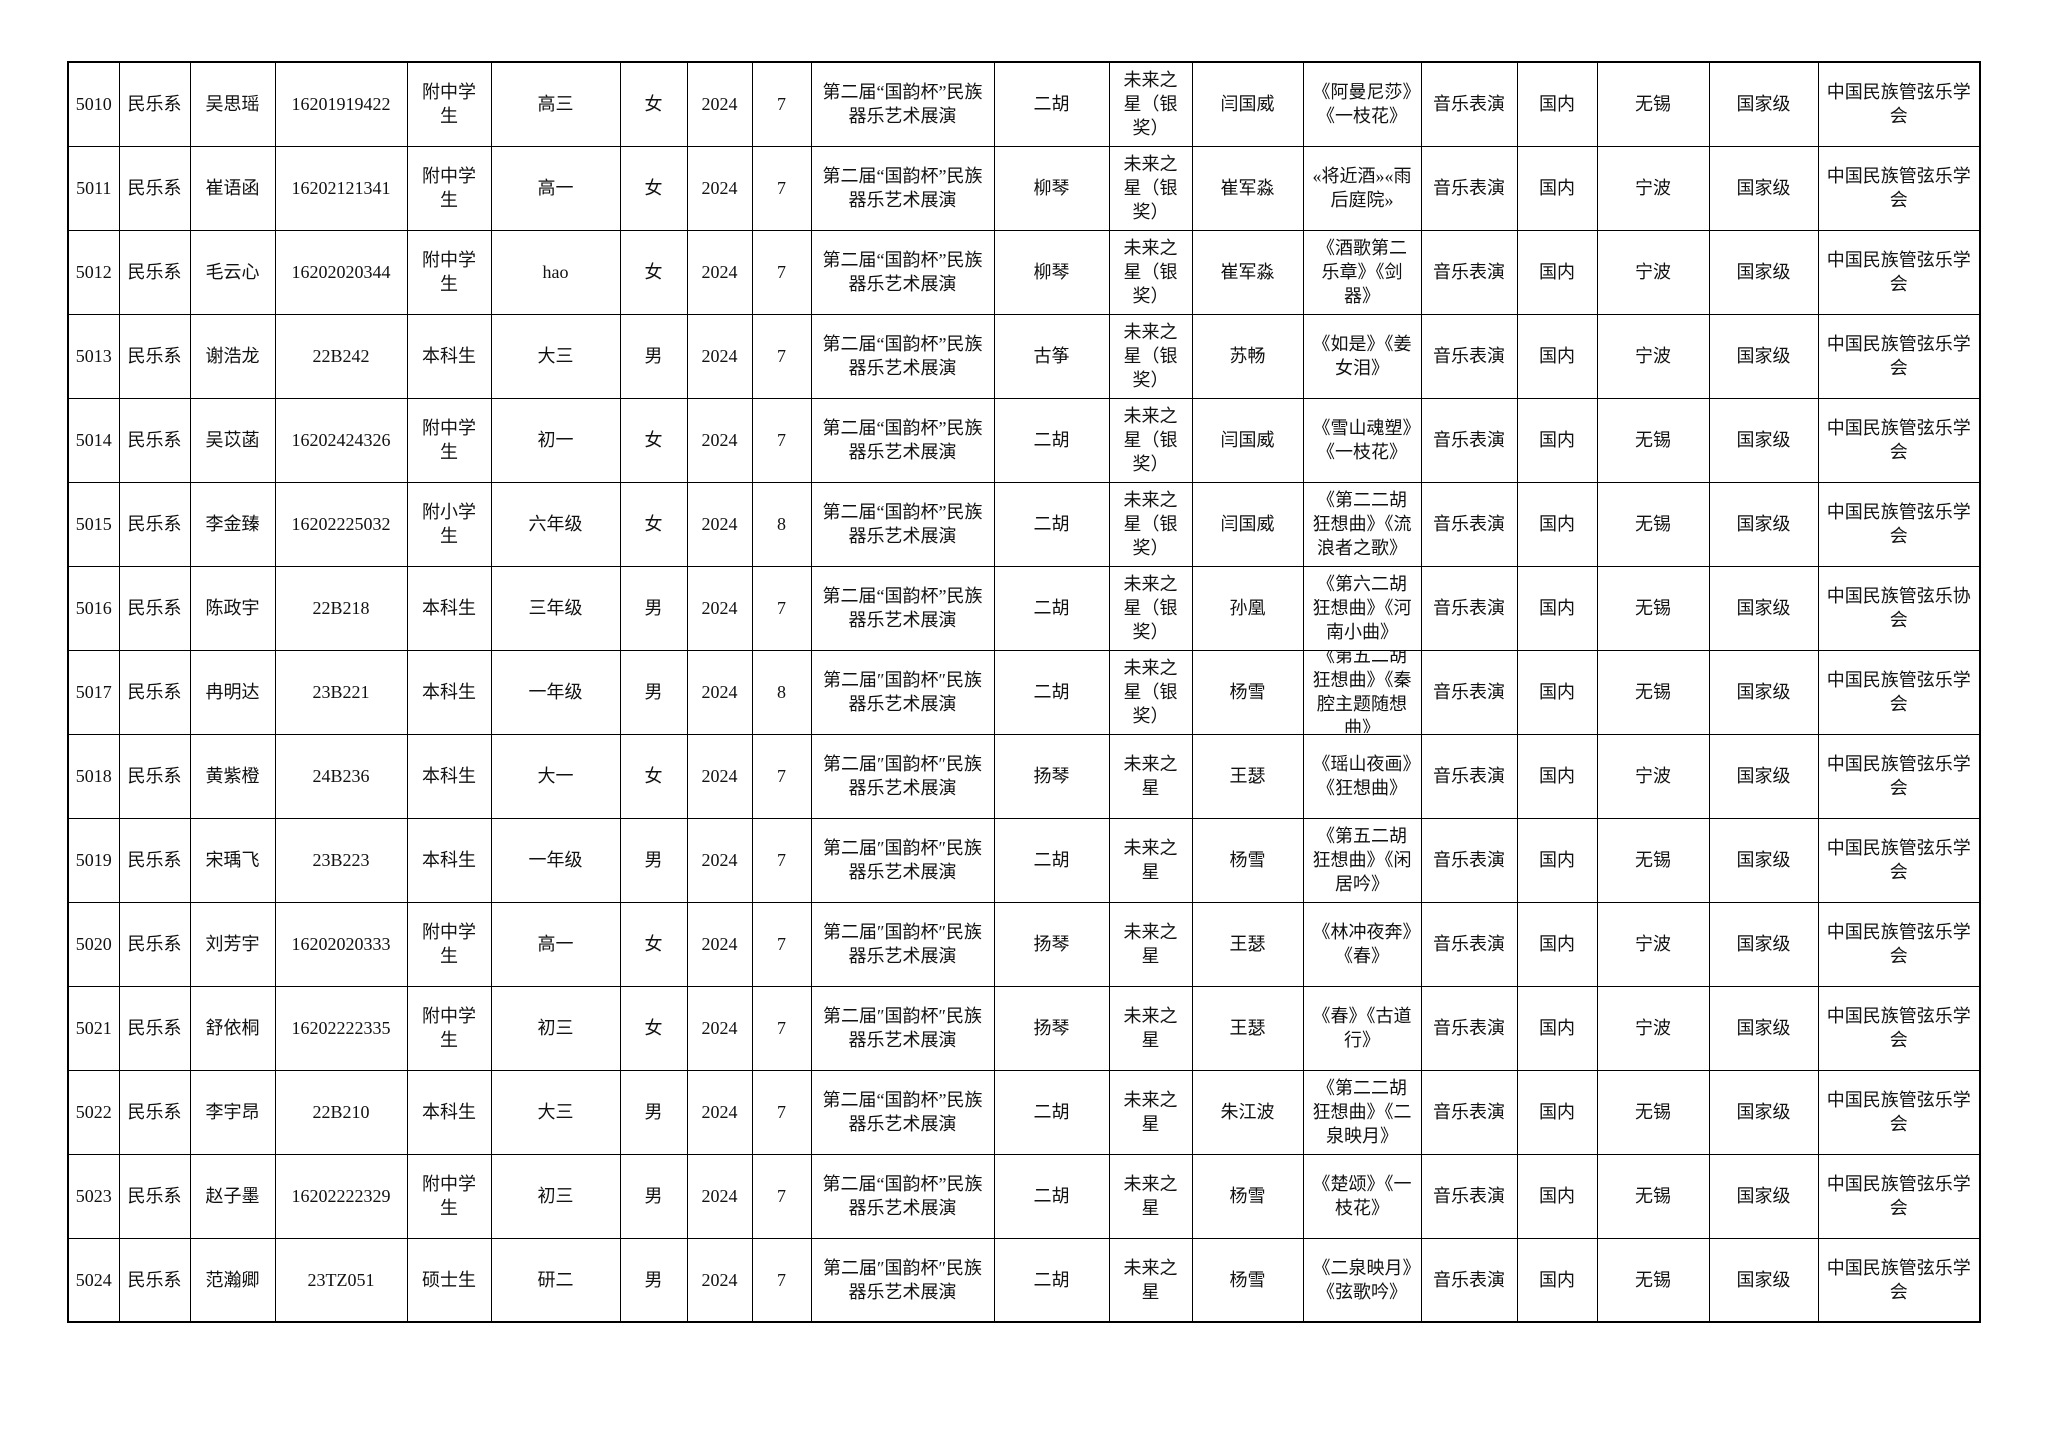  I want to click on cell-award: 未来之星（银奖）, so click(1150, 608).